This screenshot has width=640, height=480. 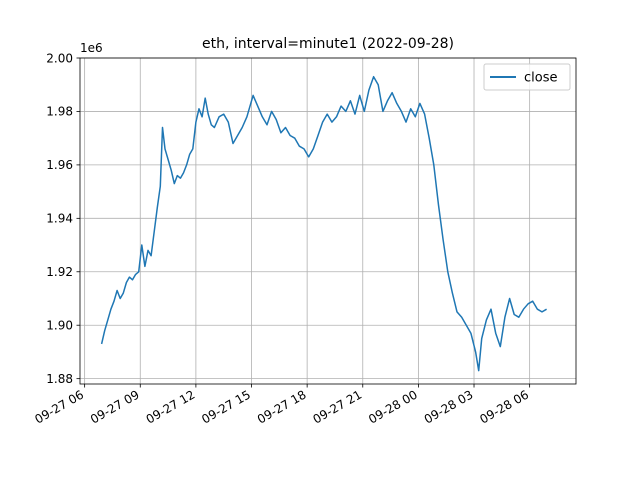 I want to click on y-tick-label: 1.88, so click(x=59, y=379).